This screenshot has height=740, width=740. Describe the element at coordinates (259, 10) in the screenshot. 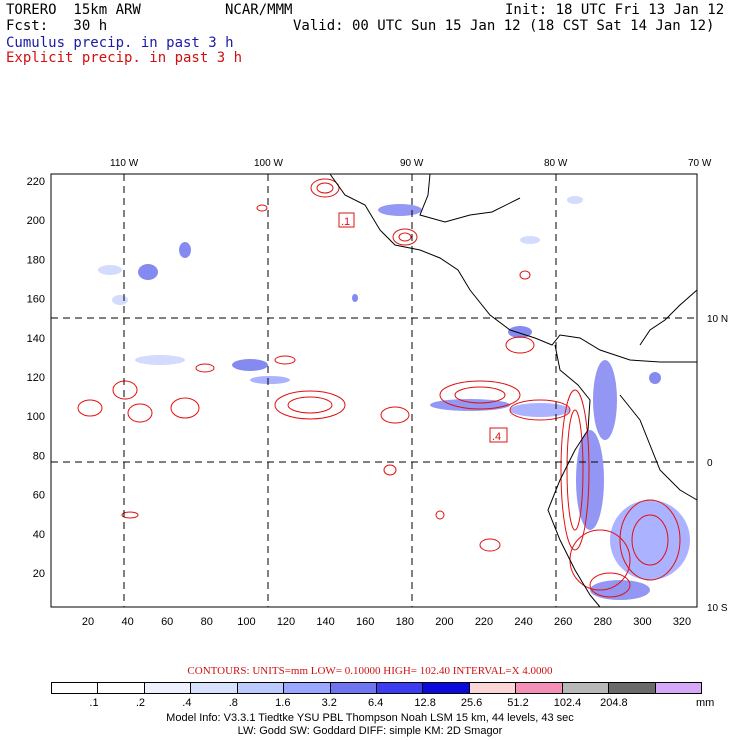

I see `org-label: NCAR/MMM` at that location.